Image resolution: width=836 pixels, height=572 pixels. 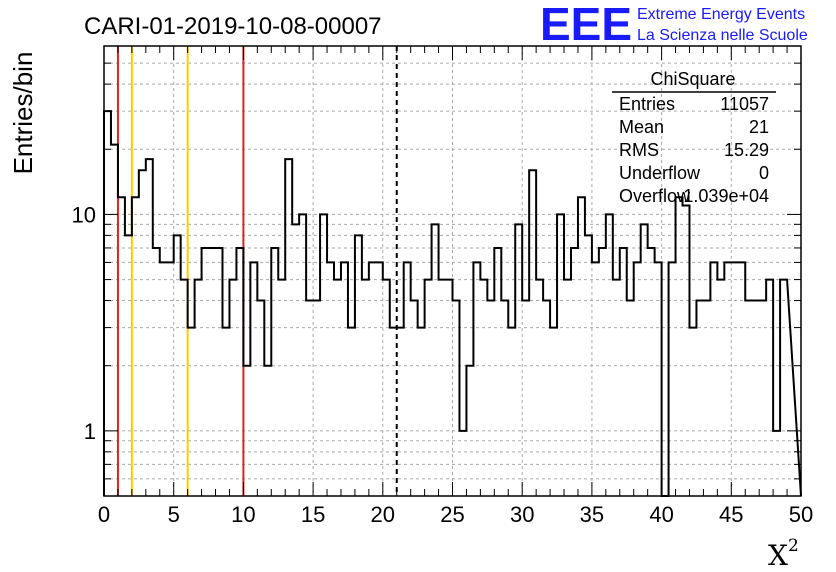 What do you see at coordinates (84, 214) in the screenshot?
I see `y-tick-label: 10` at bounding box center [84, 214].